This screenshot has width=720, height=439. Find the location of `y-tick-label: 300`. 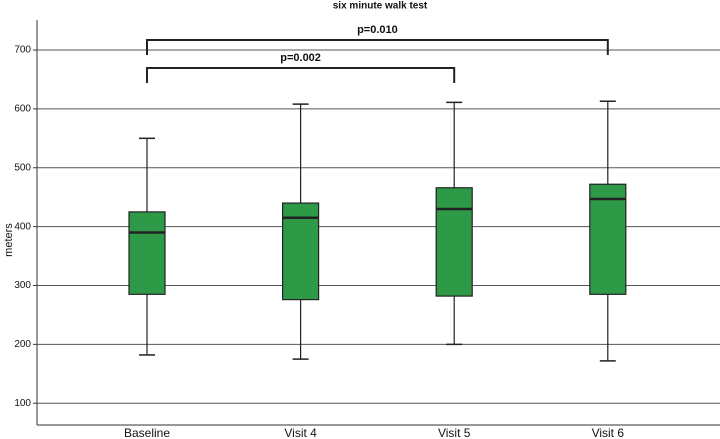

y-tick-label: 300 is located at coordinates (22, 285).